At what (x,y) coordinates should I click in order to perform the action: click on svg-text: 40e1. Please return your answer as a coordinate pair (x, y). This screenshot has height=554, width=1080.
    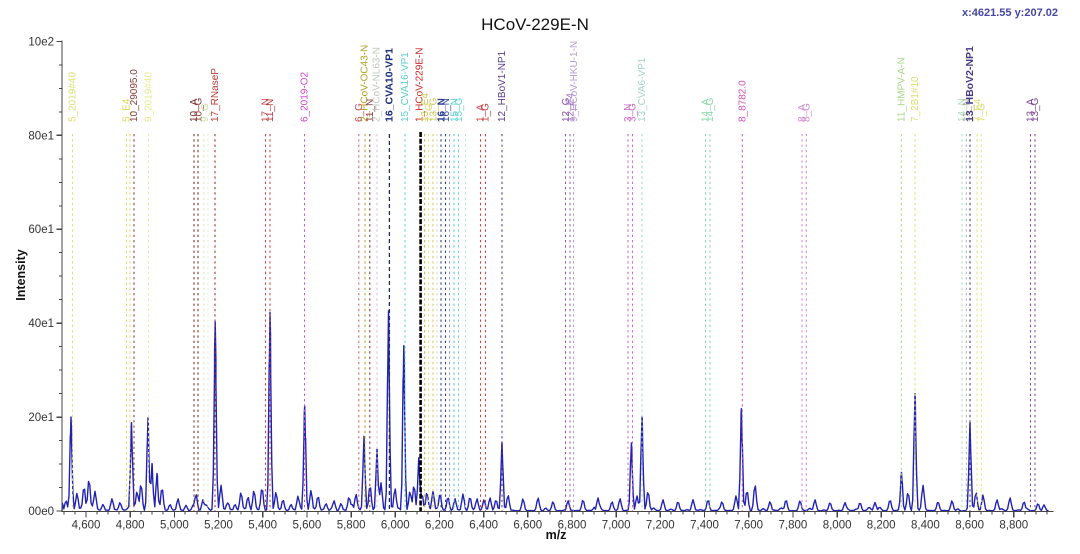
    Looking at the image, I should click on (41, 324).